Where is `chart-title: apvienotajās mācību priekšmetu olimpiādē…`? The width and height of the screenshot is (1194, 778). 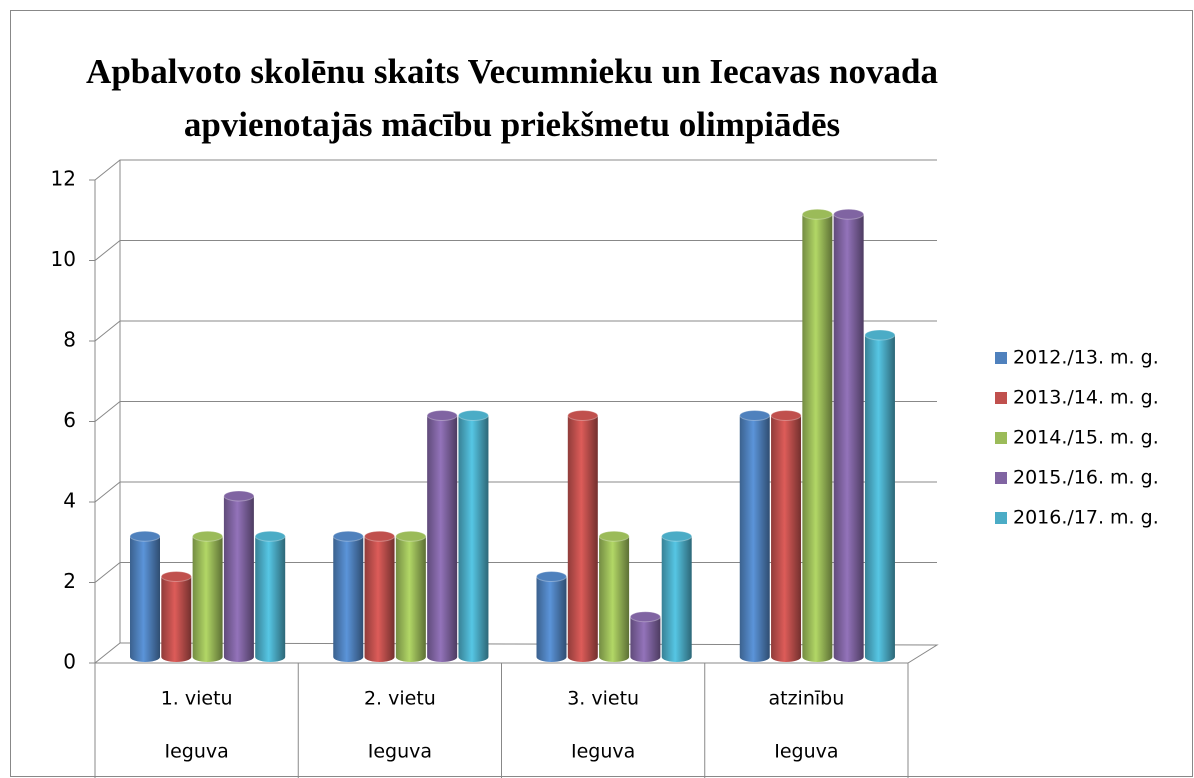
chart-title: apvienotajās mācību priekšmetu olimpiādē… is located at coordinates (512, 124).